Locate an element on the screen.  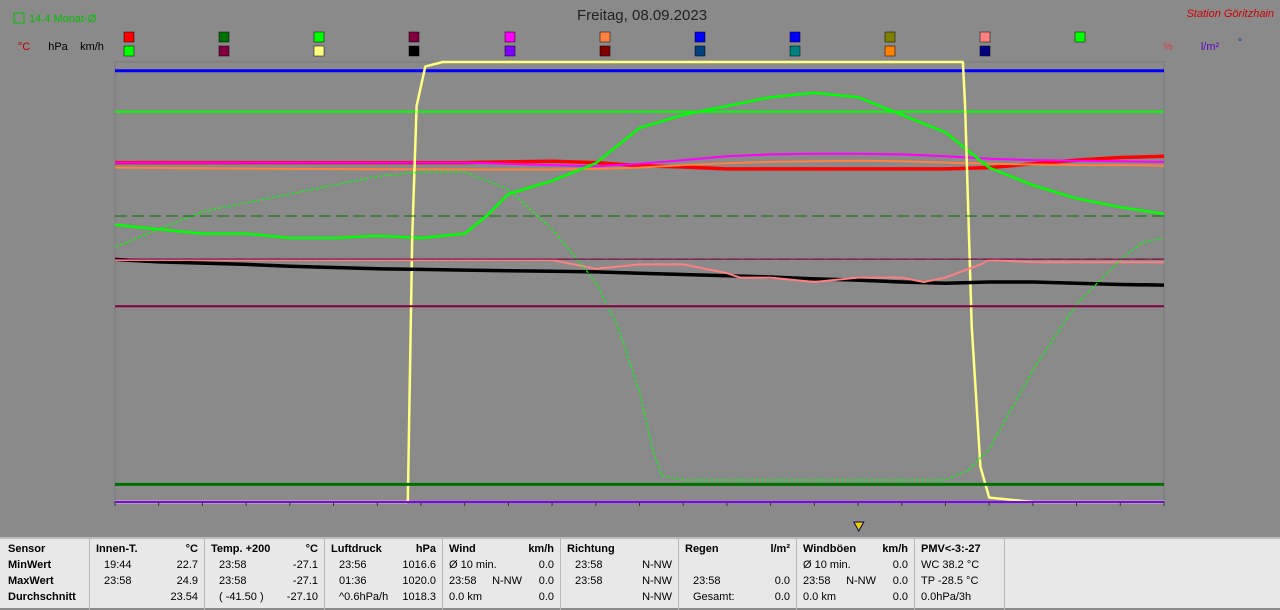
stats-row-label: MaxWert is located at coordinates (31, 581).